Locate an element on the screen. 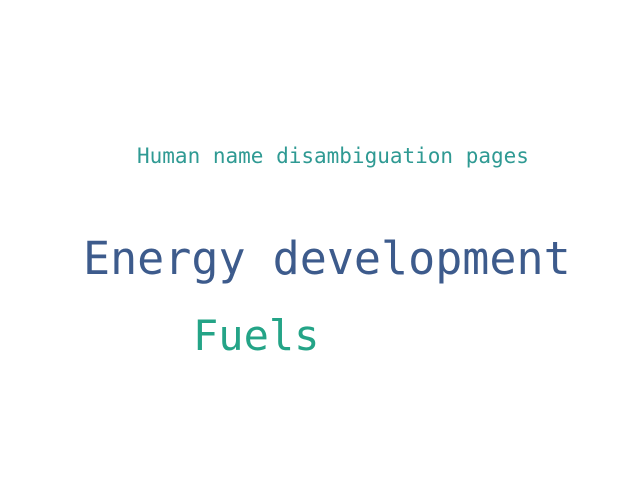 This screenshot has height=480, width=640. word-fuels: Fuels is located at coordinates (256, 335).